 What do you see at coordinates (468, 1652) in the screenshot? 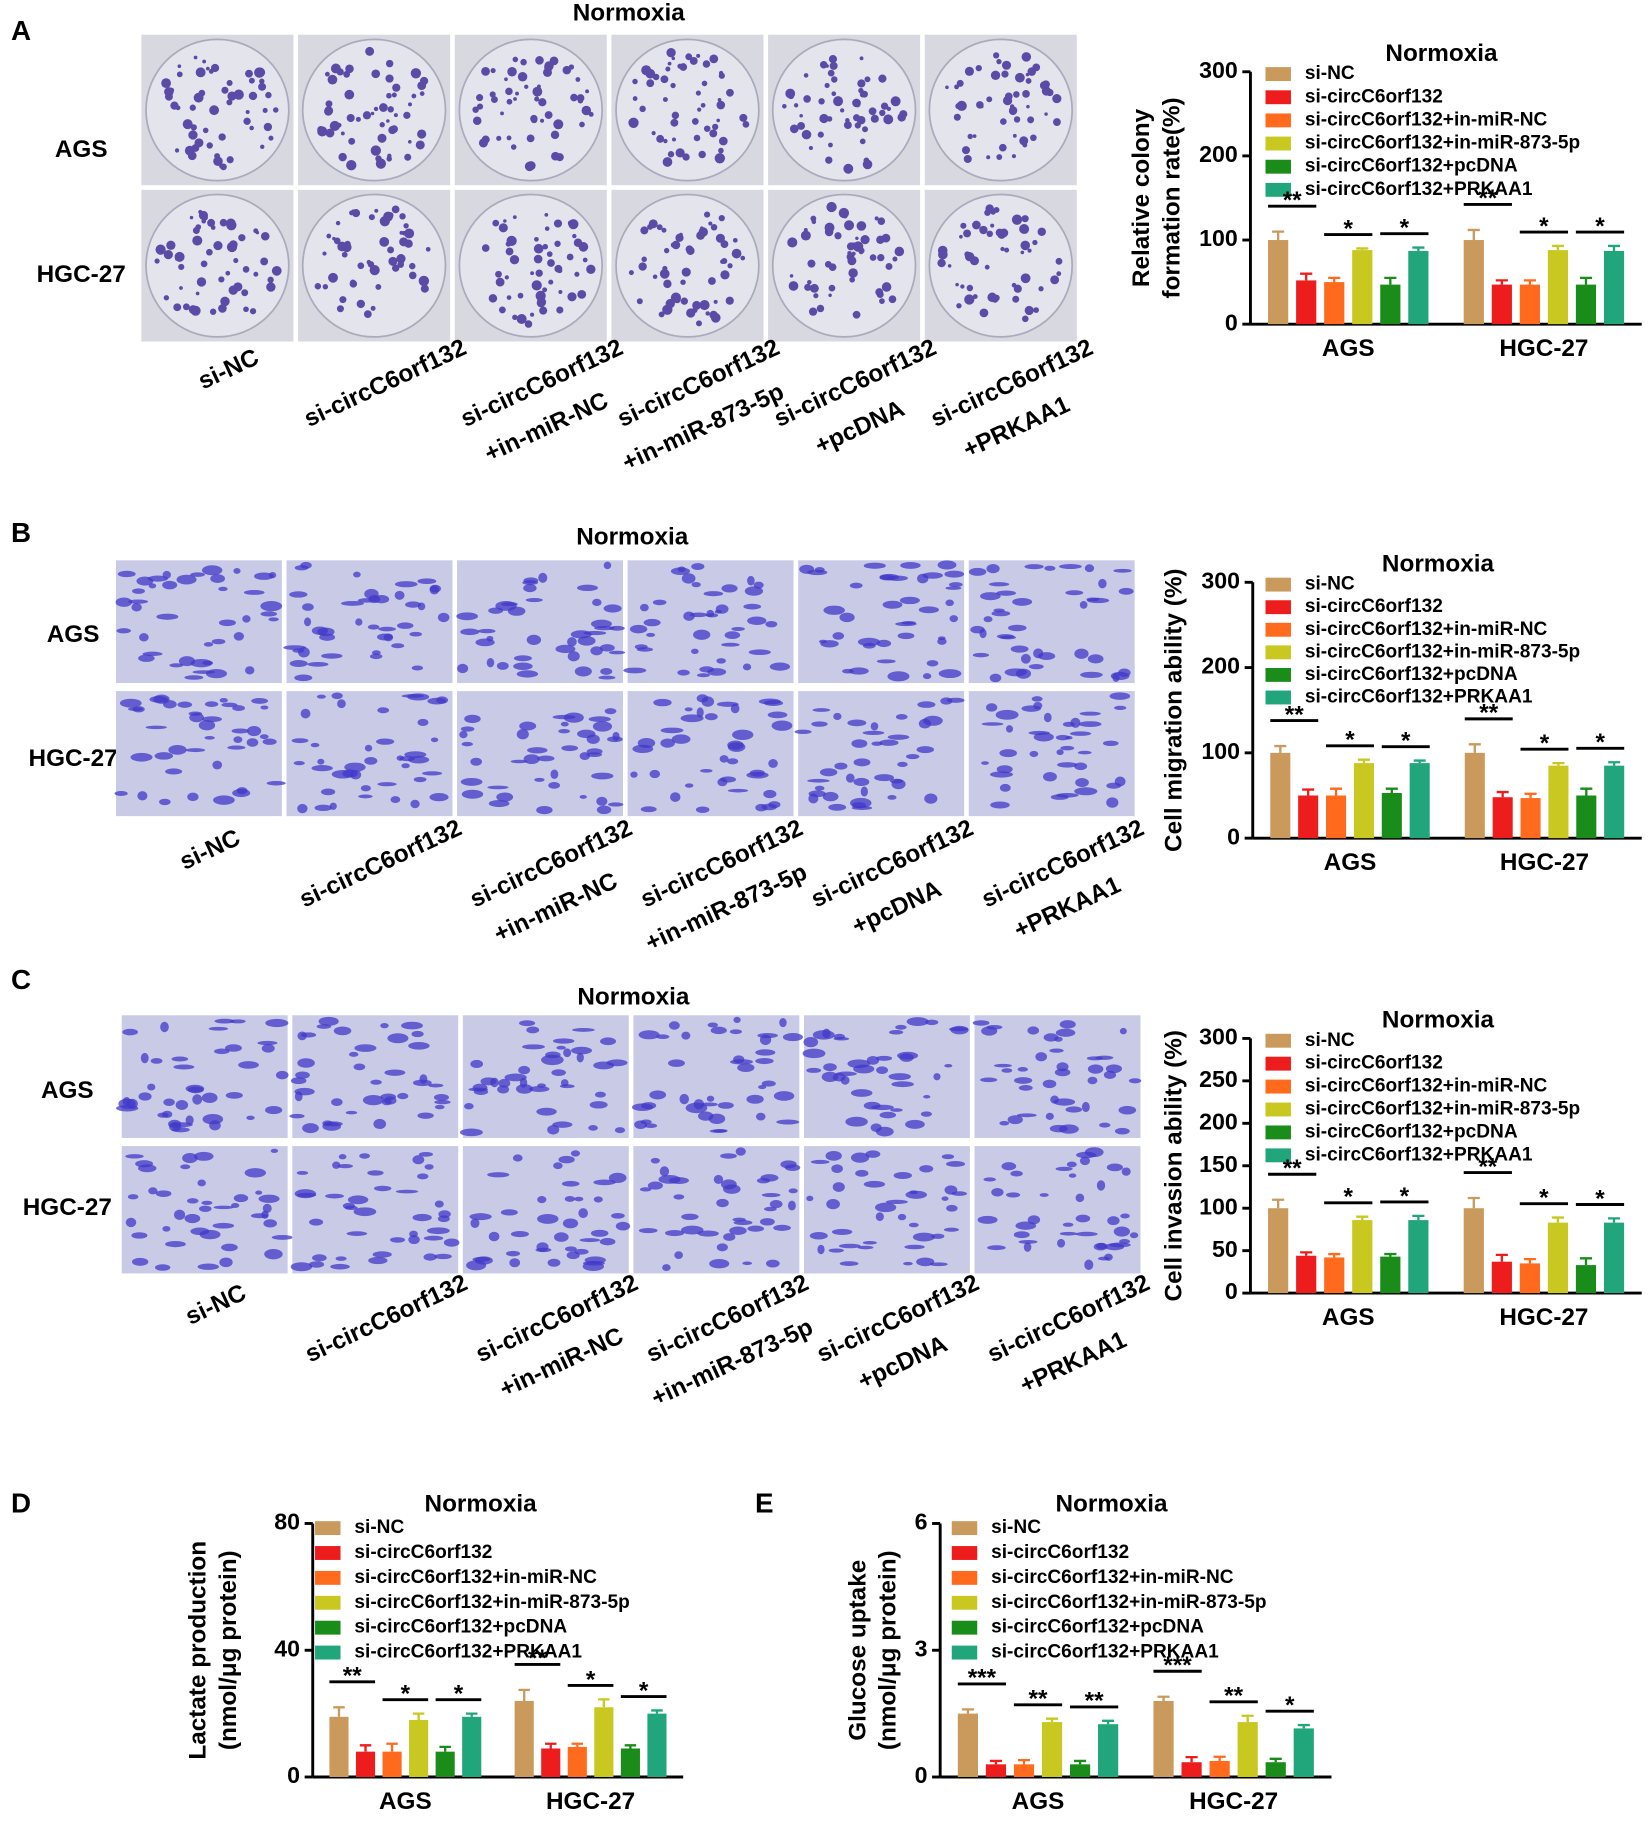
I see `legend-label: si-circC6orf132+PRKAA1` at bounding box center [468, 1652].